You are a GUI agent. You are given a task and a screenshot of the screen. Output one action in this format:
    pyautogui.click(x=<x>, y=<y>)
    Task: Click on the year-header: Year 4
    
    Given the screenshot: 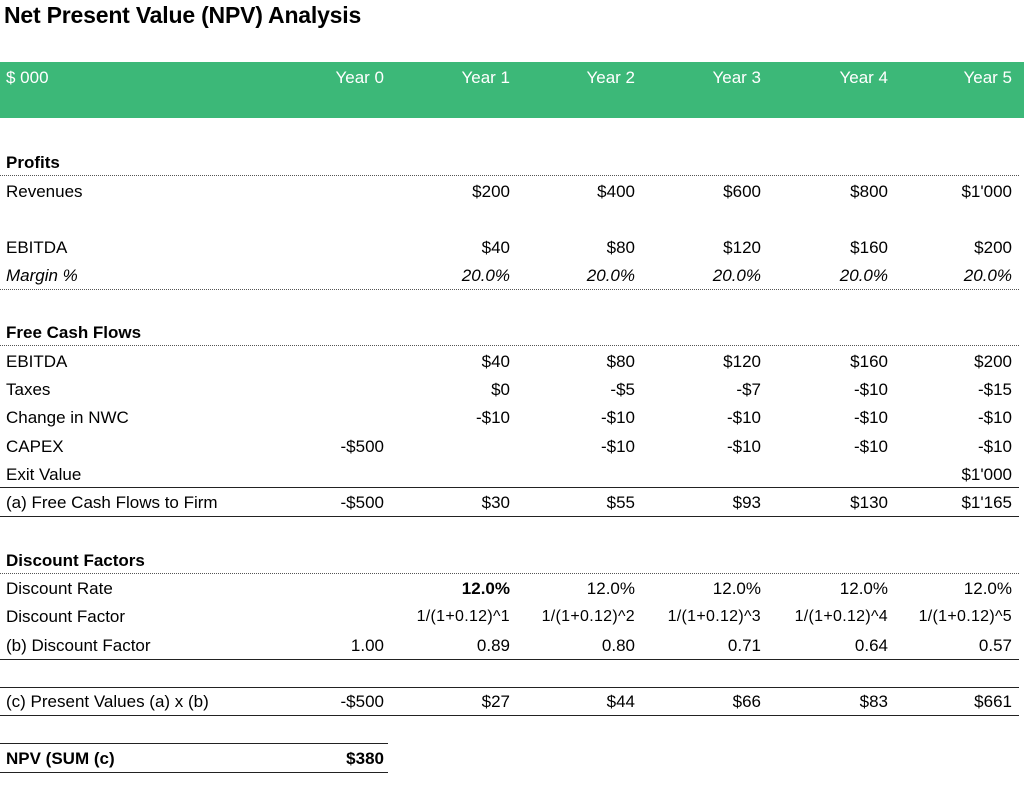 What is the action you would take?
    pyautogui.click(x=863, y=77)
    